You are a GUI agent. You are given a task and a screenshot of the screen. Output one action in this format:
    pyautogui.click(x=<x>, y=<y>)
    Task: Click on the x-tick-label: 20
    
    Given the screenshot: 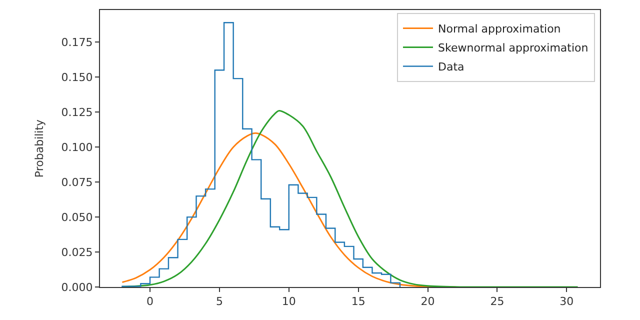 What is the action you would take?
    pyautogui.click(x=427, y=301)
    